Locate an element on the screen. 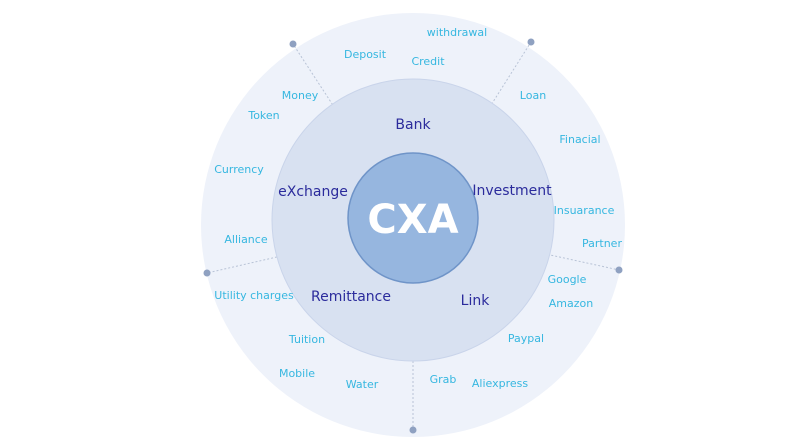 This screenshot has width=800, height=438. outer-item-finacial: Finacial is located at coordinates (579, 139).